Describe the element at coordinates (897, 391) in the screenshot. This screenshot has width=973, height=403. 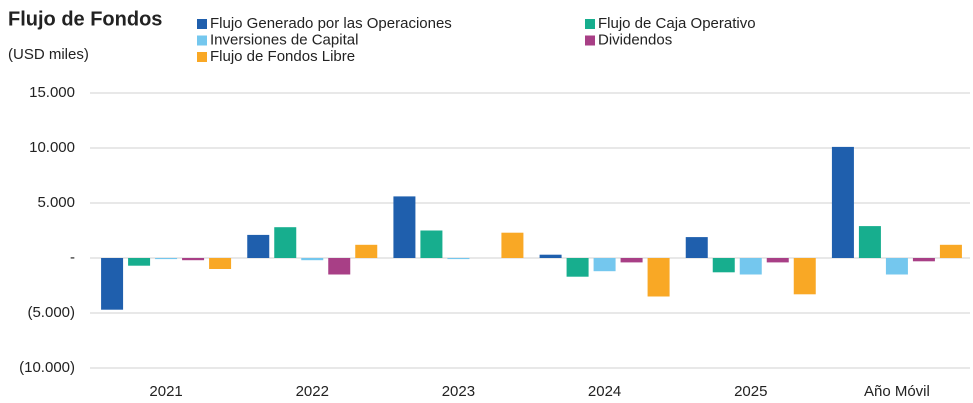
I see `x-tick-label: Año Móvil` at that location.